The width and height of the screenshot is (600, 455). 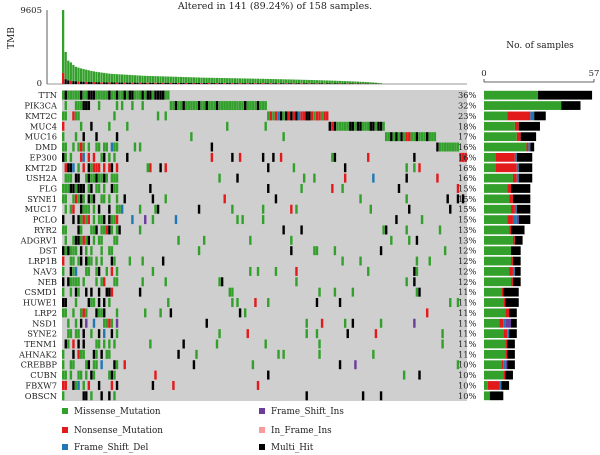 I want to click on gene-label: LRP1B, so click(x=42, y=261).